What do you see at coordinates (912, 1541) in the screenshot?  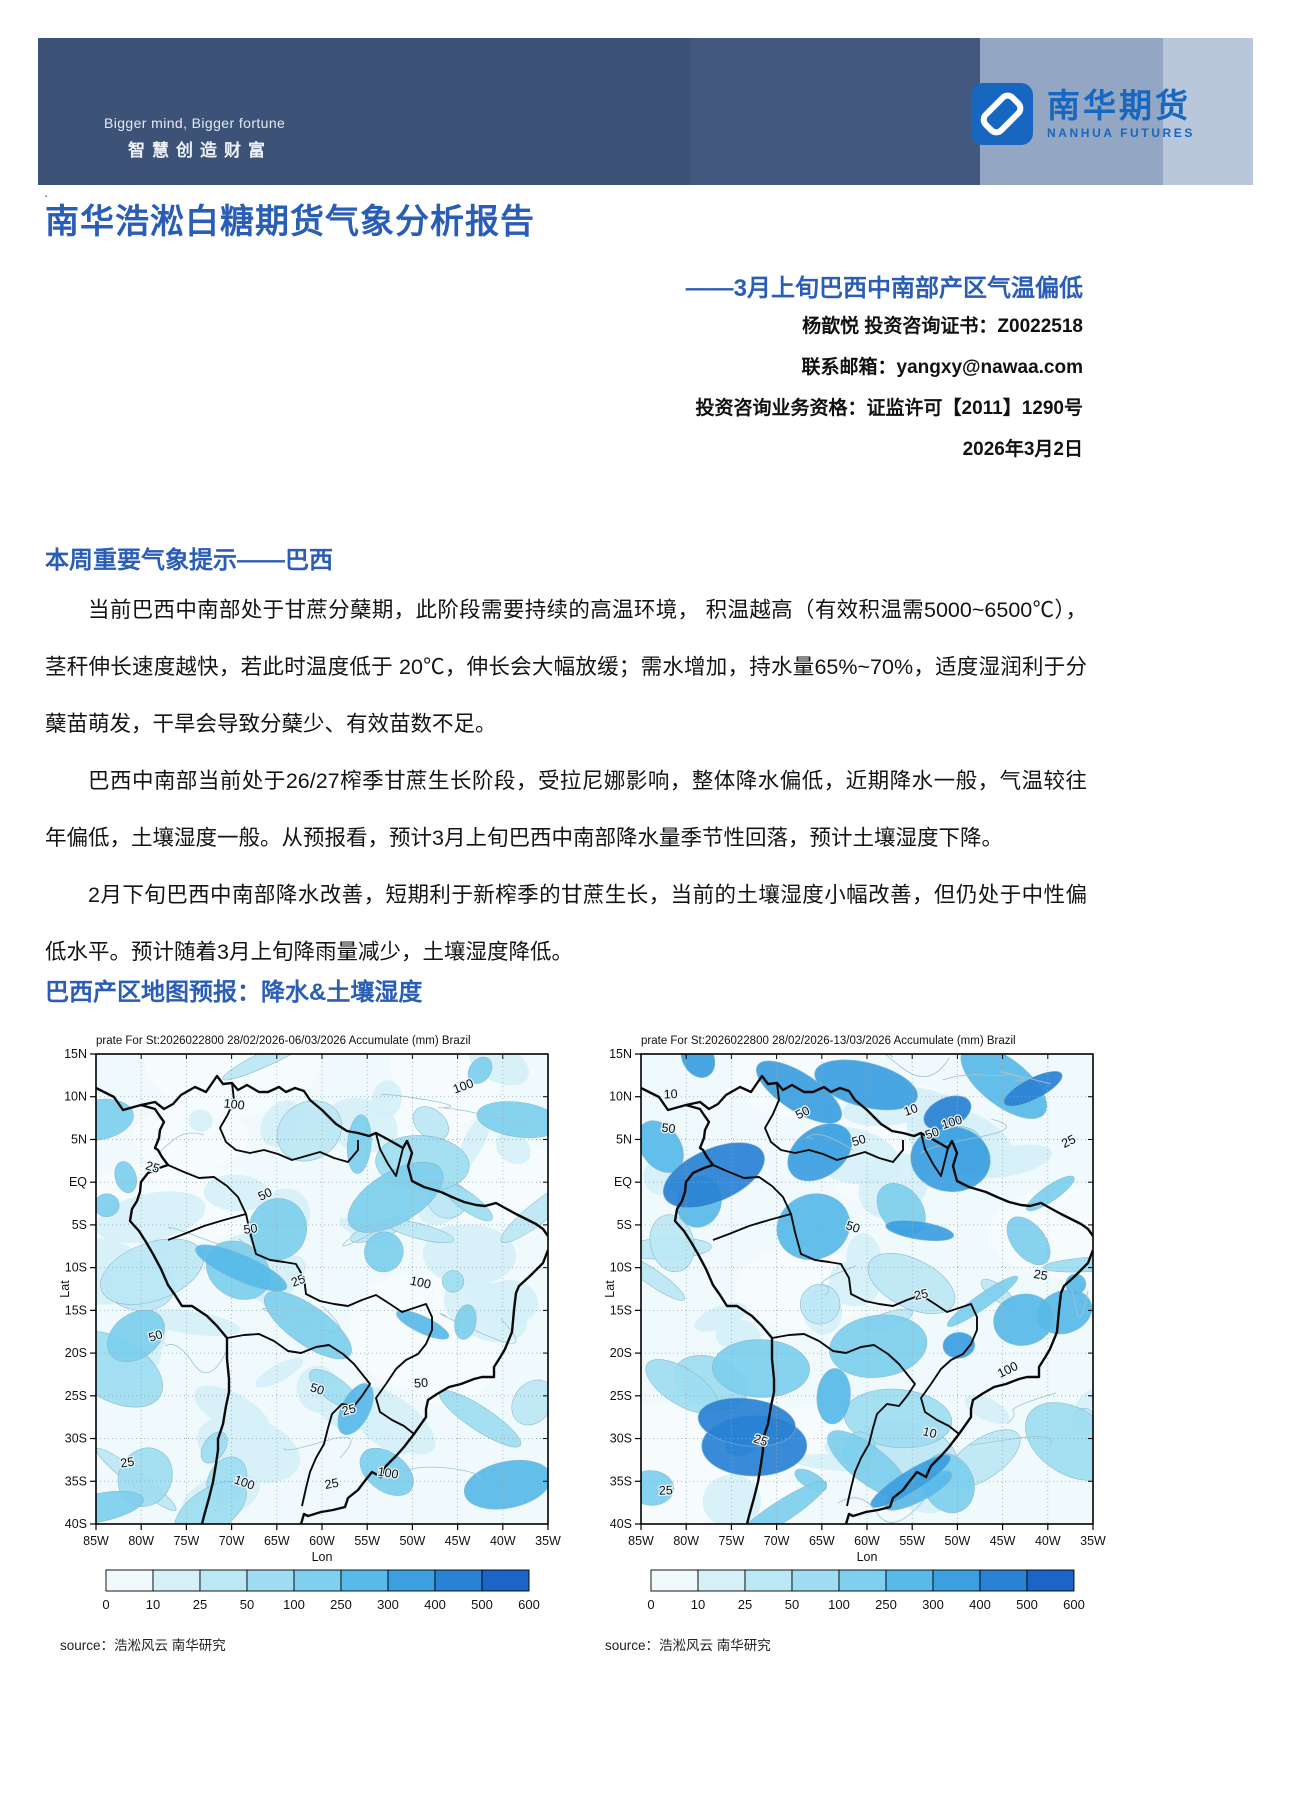 I see `x-tick-label: 55W` at bounding box center [912, 1541].